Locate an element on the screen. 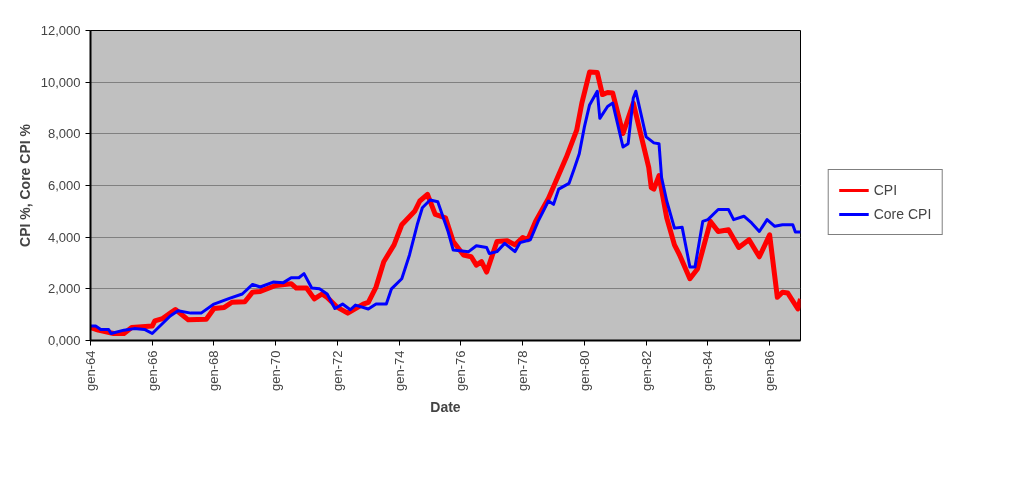 Image resolution: width=1030 pixels, height=500 pixels. x-tick-label: gen-74 is located at coordinates (399, 370).